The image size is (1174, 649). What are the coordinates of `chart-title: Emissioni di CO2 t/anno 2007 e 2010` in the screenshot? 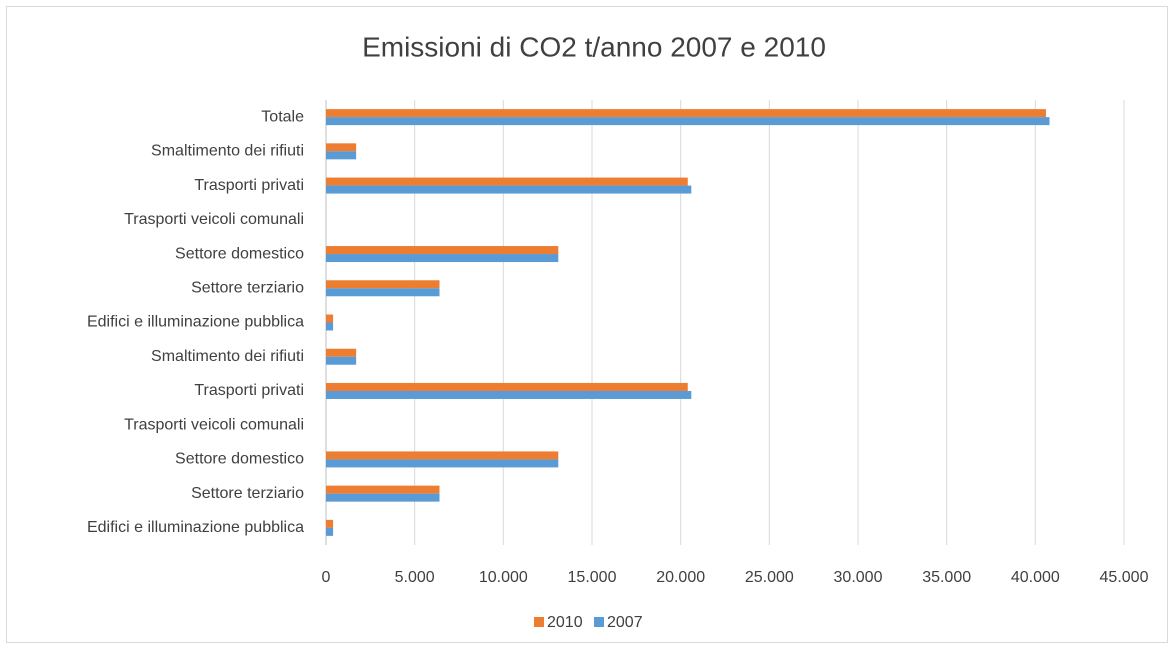 It's located at (594, 46).